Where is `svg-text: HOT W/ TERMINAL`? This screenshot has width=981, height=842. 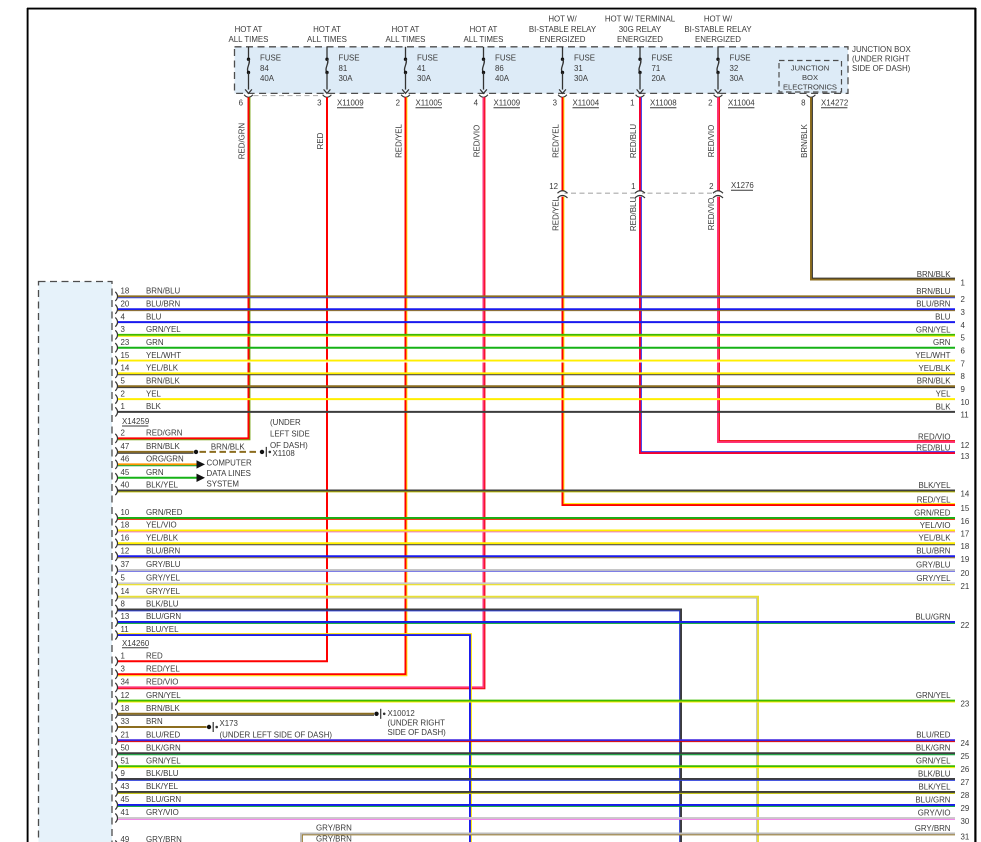
svg-text: HOT W/ TERMINAL is located at coordinates (640, 19).